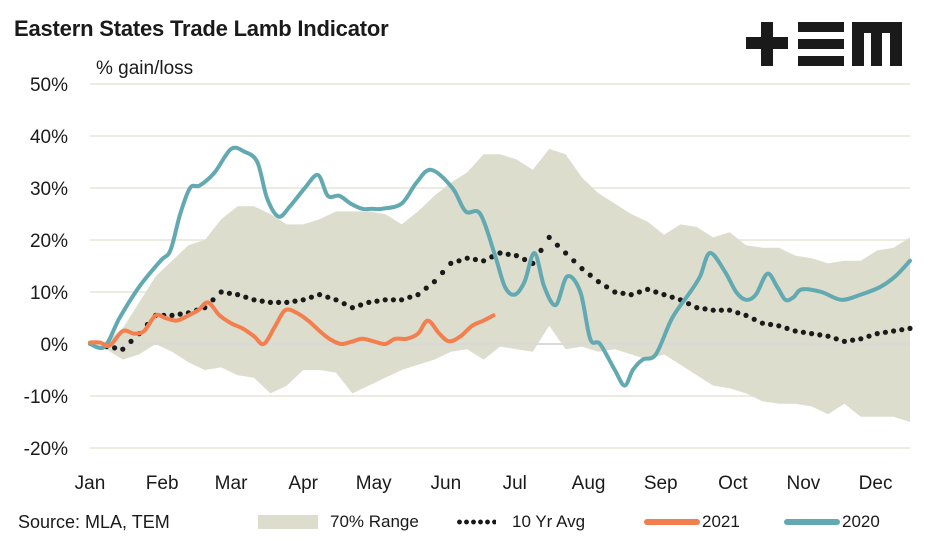  I want to click on x-tick-label: Dec, so click(876, 483).